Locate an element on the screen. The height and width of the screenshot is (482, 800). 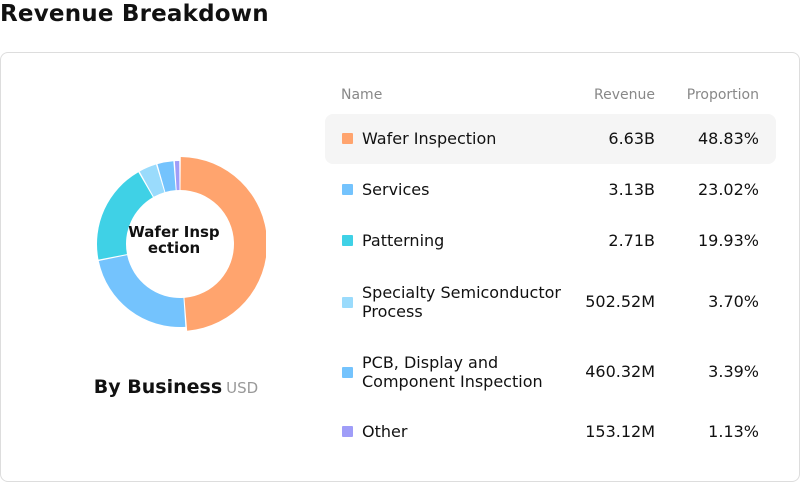
row-proportion: 23.02% is located at coordinates (728, 189).